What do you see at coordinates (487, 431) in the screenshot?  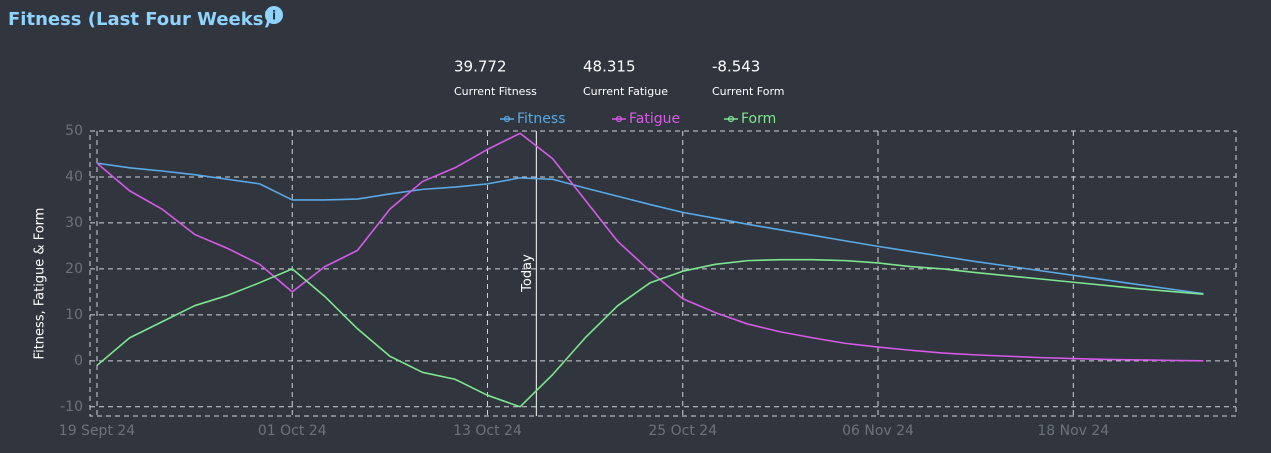 I see `x-tick-label: 13 Oct 24` at bounding box center [487, 431].